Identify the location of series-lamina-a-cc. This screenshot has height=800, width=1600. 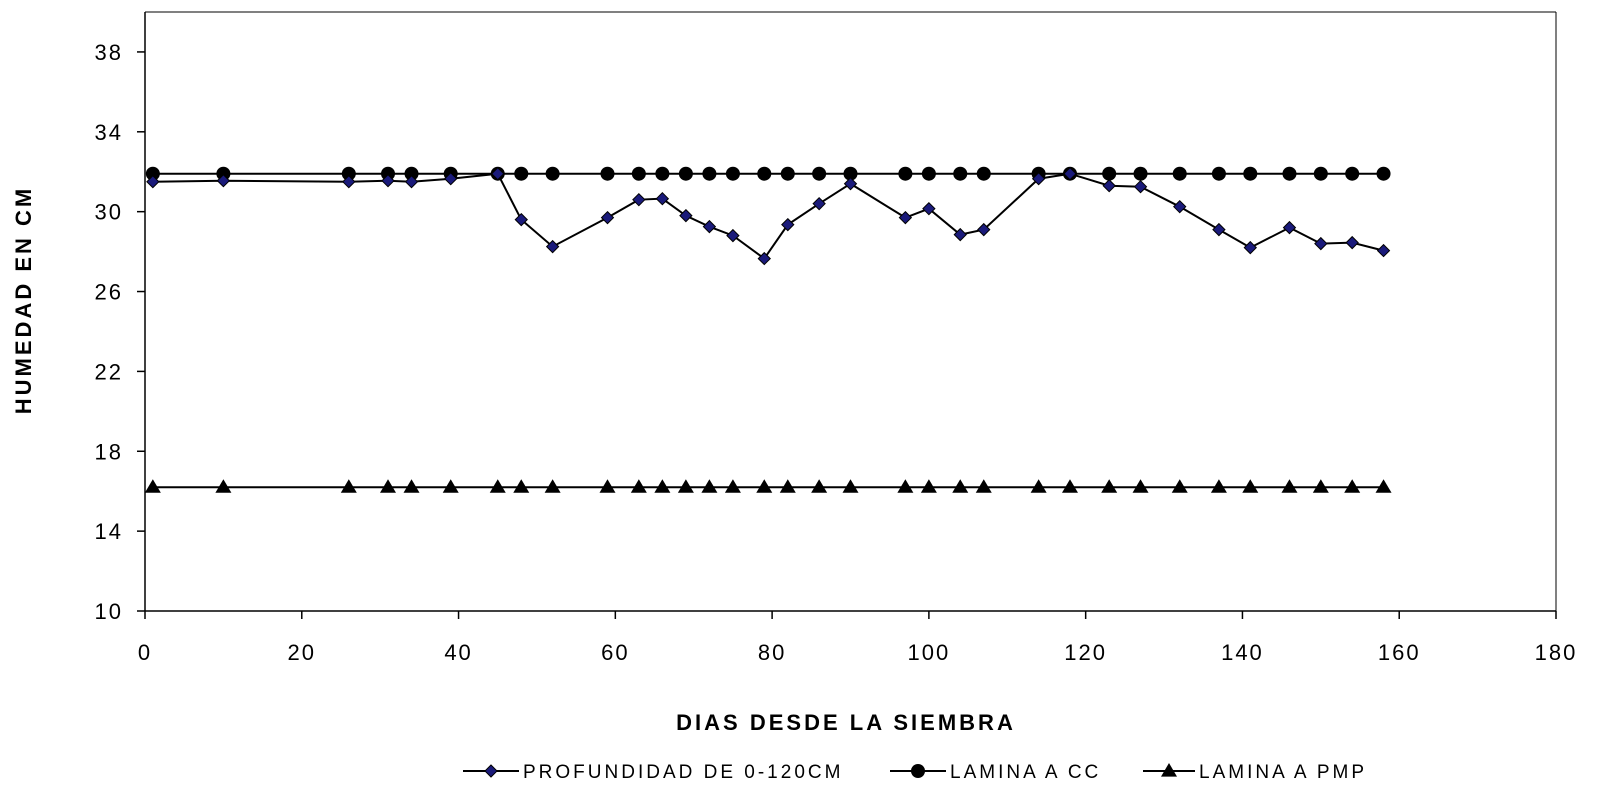
(768, 173).